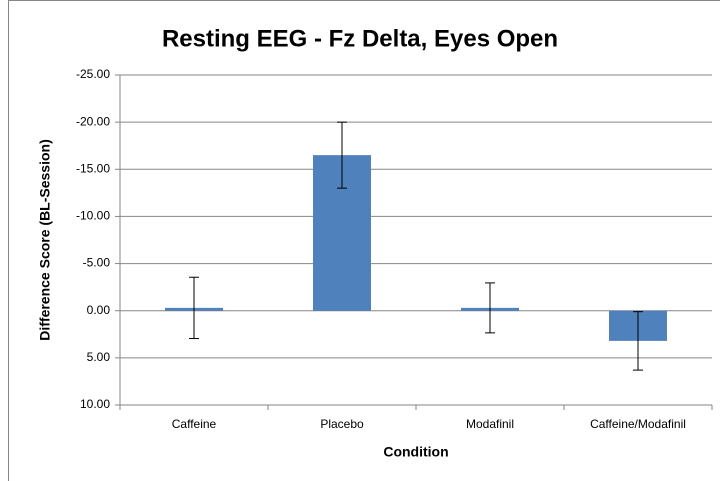 This screenshot has width=720, height=481. Describe the element at coordinates (93, 168) in the screenshot. I see `y-tick-label: -15.00` at that location.